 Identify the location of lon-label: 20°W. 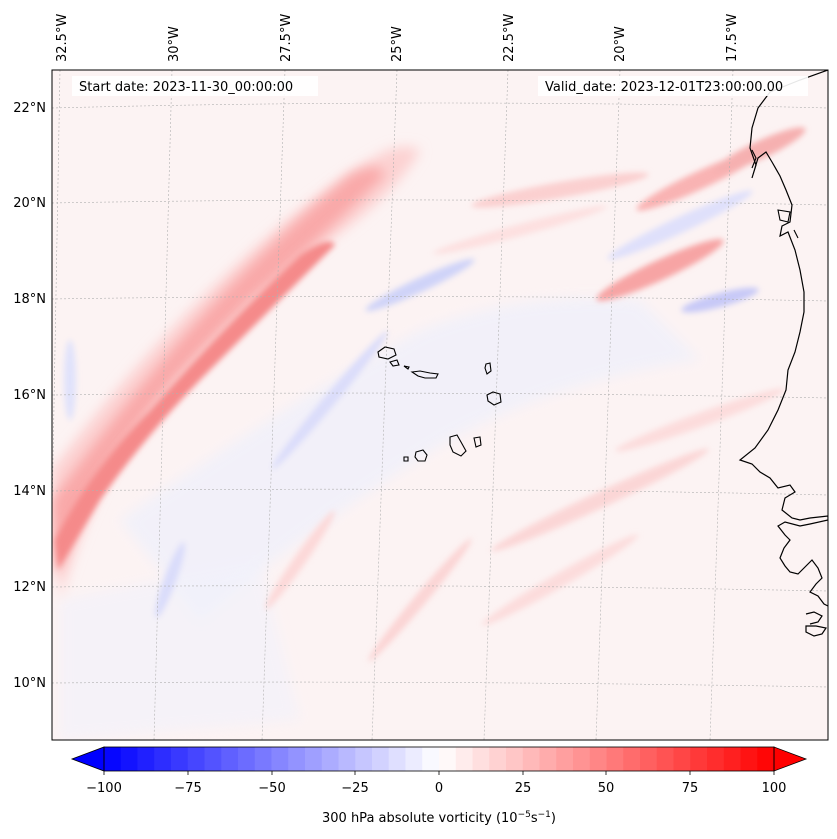
(620, 44).